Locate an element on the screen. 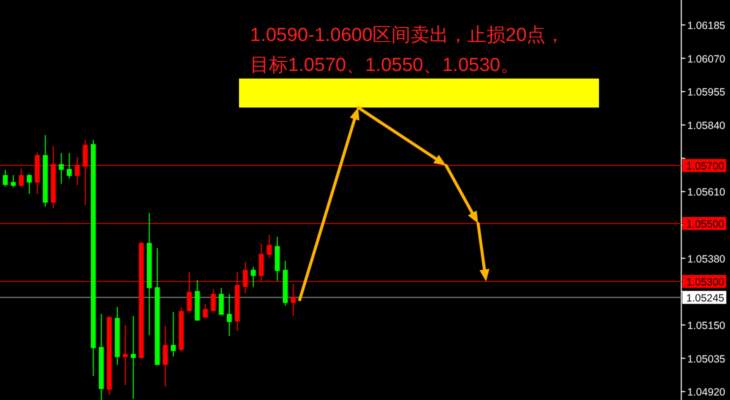 The height and width of the screenshot is (400, 730). ref-line-label: 1.05700 is located at coordinates (705, 166).